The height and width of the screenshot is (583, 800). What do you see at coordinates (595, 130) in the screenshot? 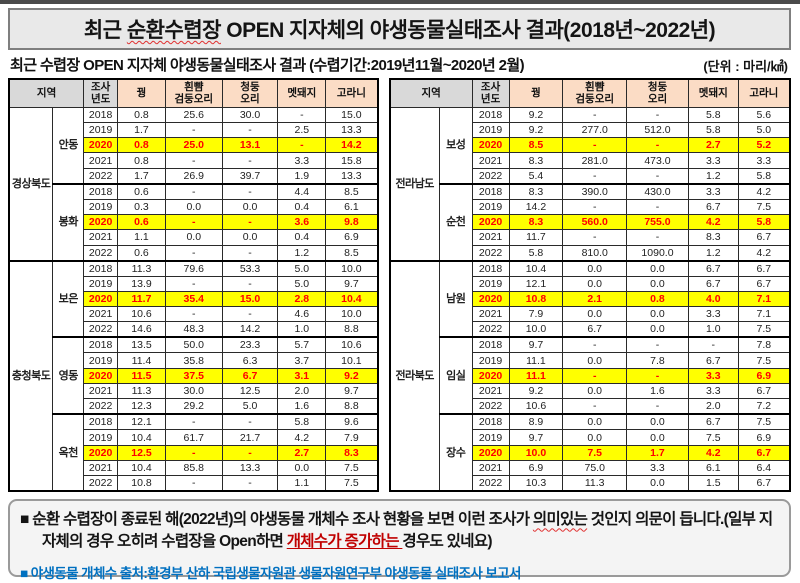
I see `value-cell-spot-billed-duck: 277.0` at bounding box center [595, 130].